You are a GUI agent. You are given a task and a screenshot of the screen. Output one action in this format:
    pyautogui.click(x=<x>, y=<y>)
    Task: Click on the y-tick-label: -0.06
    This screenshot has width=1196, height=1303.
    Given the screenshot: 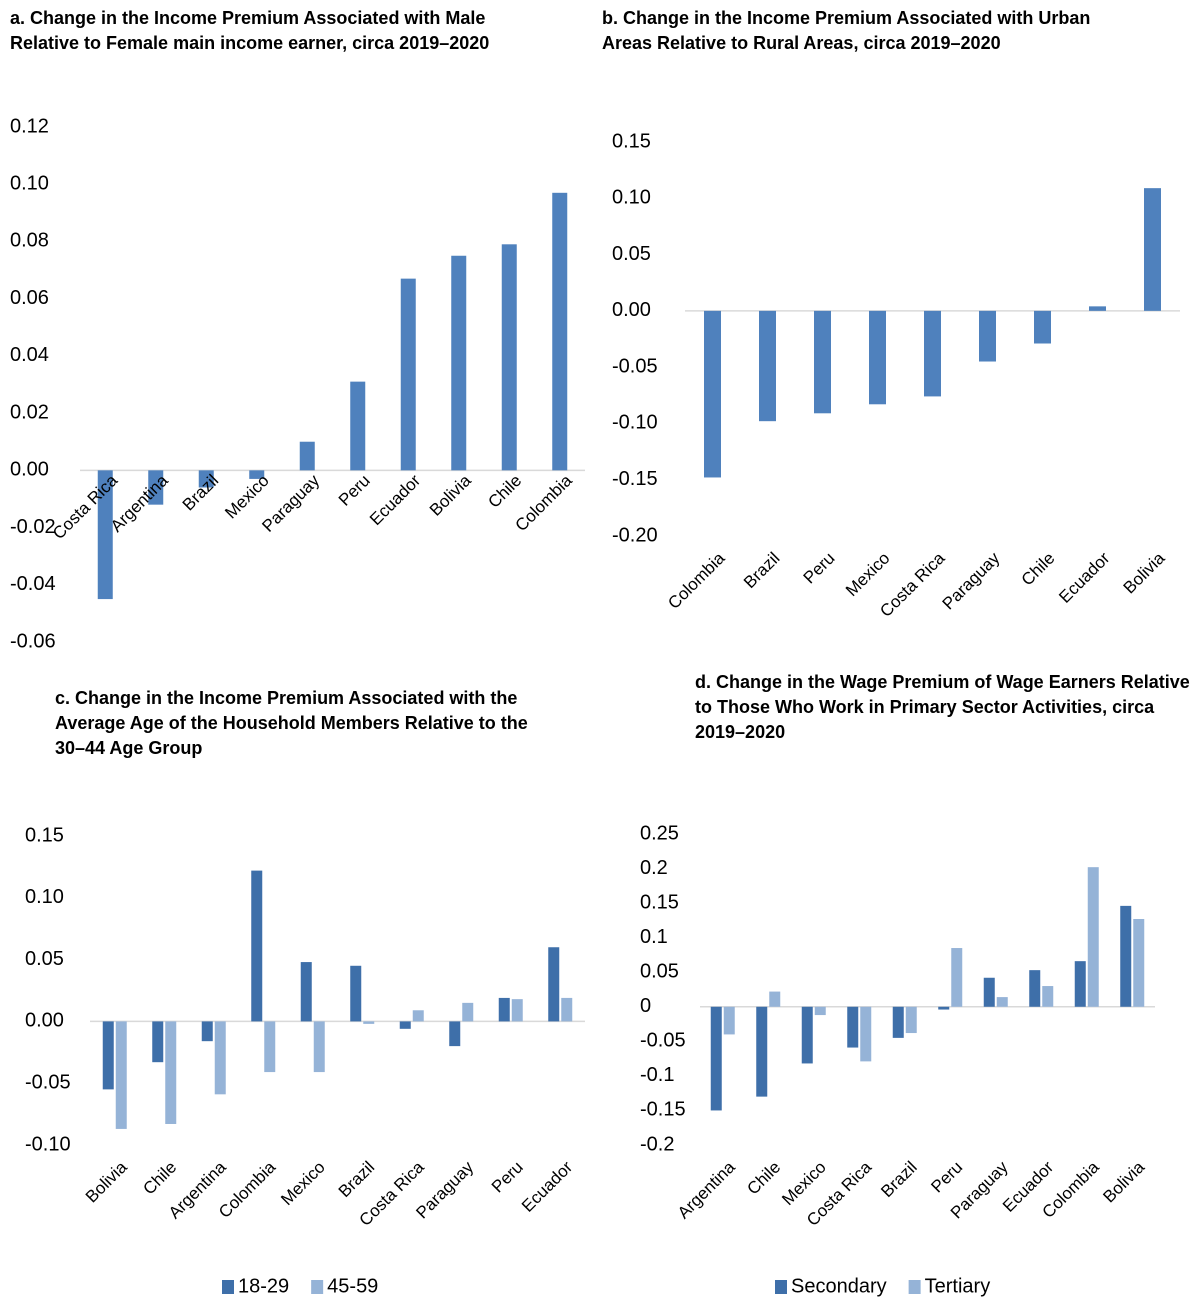 What is the action you would take?
    pyautogui.click(x=33, y=641)
    